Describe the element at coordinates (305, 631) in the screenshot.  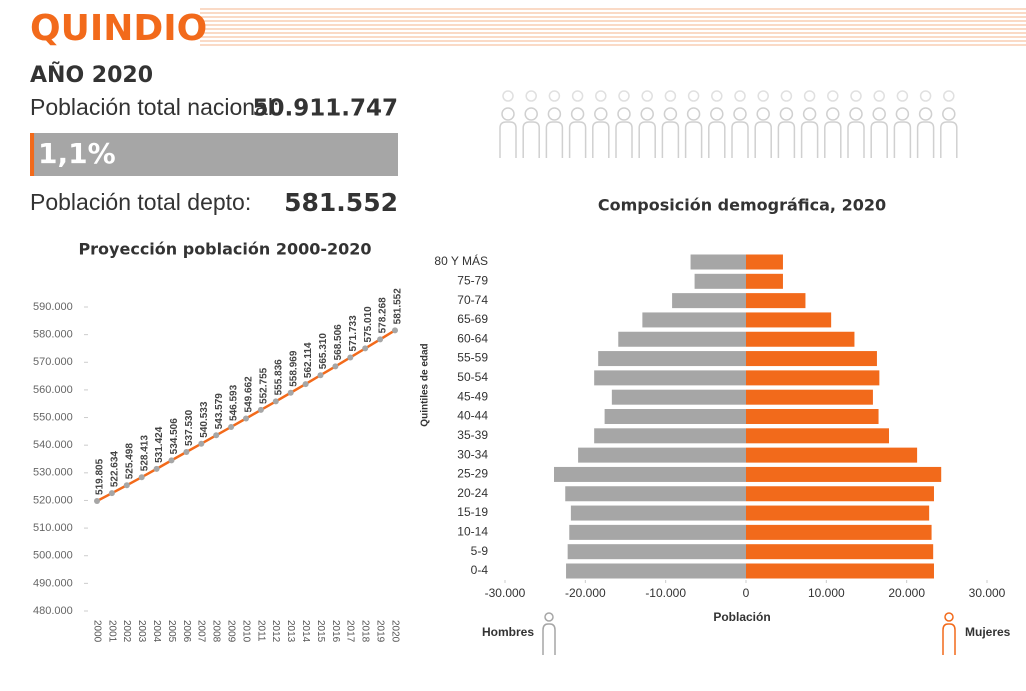
I see `x-tick-label: 2014` at that location.